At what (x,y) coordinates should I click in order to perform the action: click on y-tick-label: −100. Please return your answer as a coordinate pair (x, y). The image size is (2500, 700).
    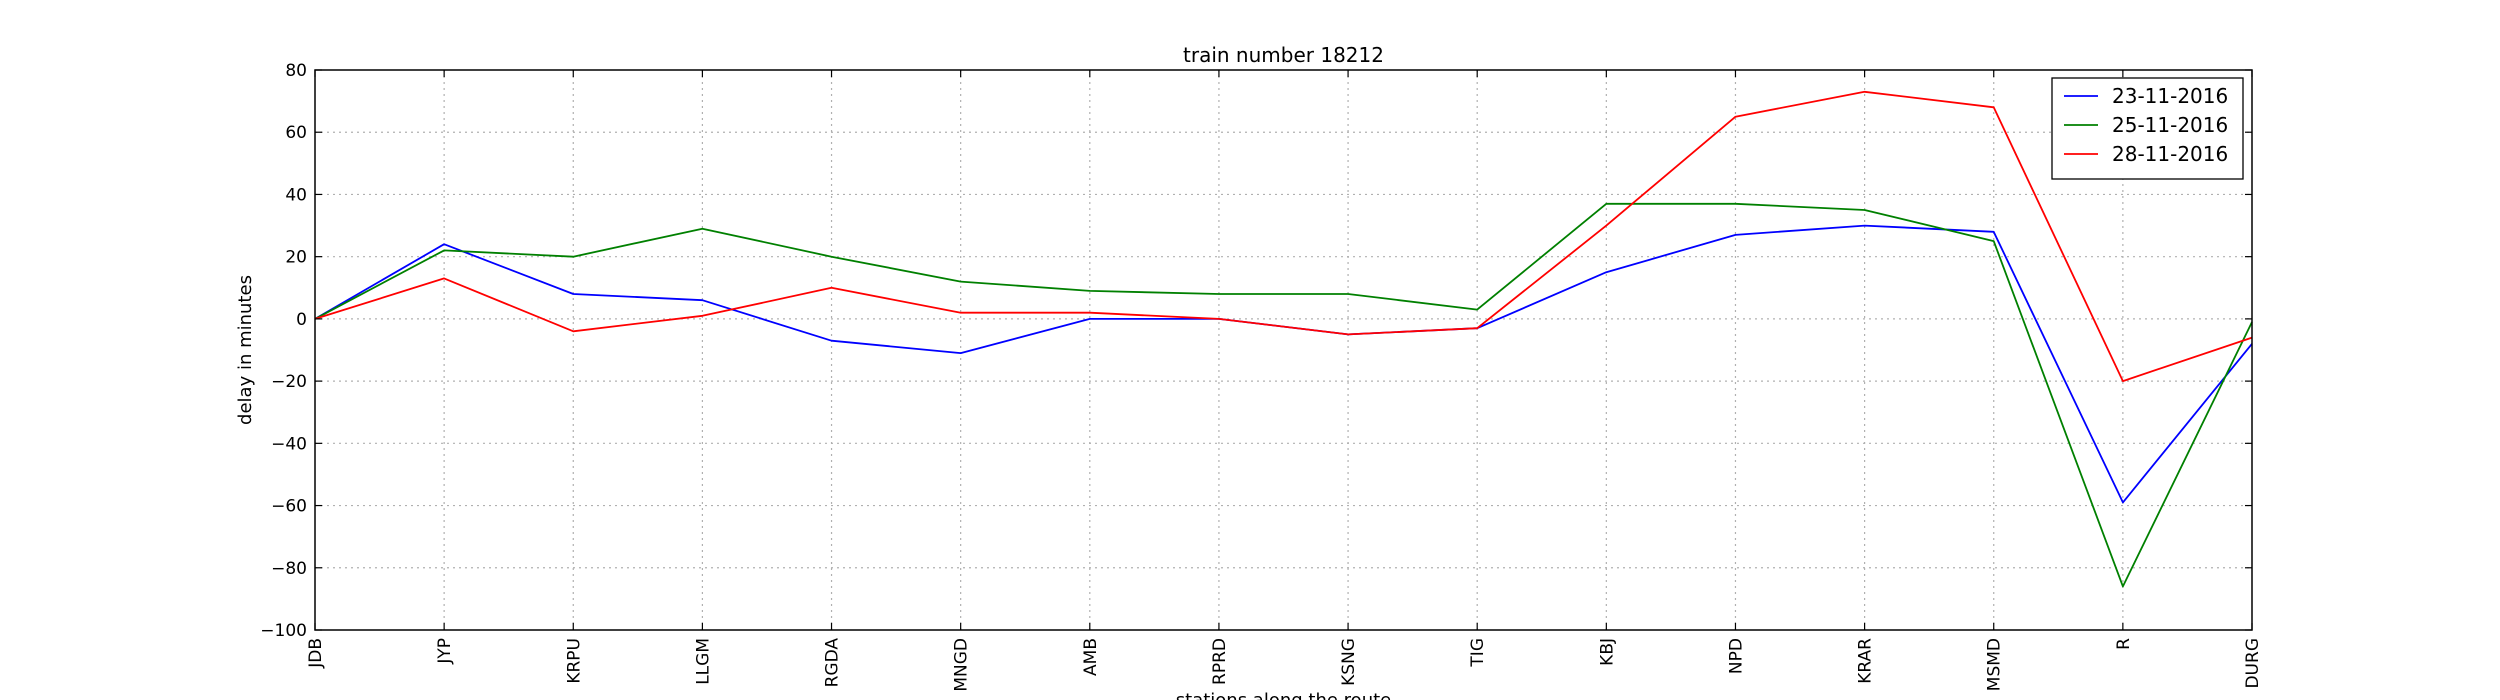
    Looking at the image, I should click on (283, 631).